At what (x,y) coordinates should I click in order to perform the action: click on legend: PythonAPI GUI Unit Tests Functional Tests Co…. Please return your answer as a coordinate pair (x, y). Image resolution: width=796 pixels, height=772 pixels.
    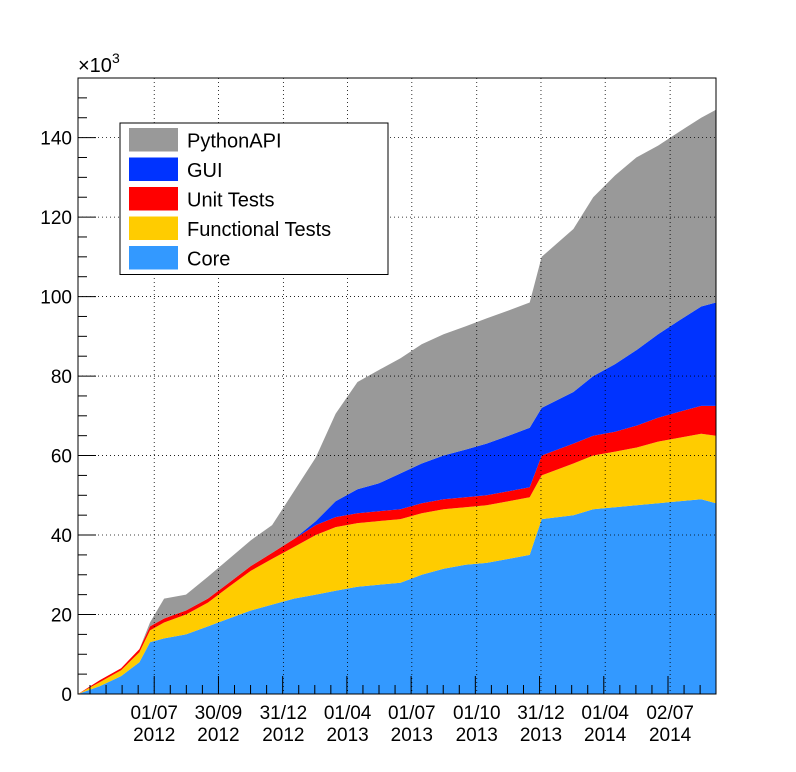
    Looking at the image, I should click on (254, 198).